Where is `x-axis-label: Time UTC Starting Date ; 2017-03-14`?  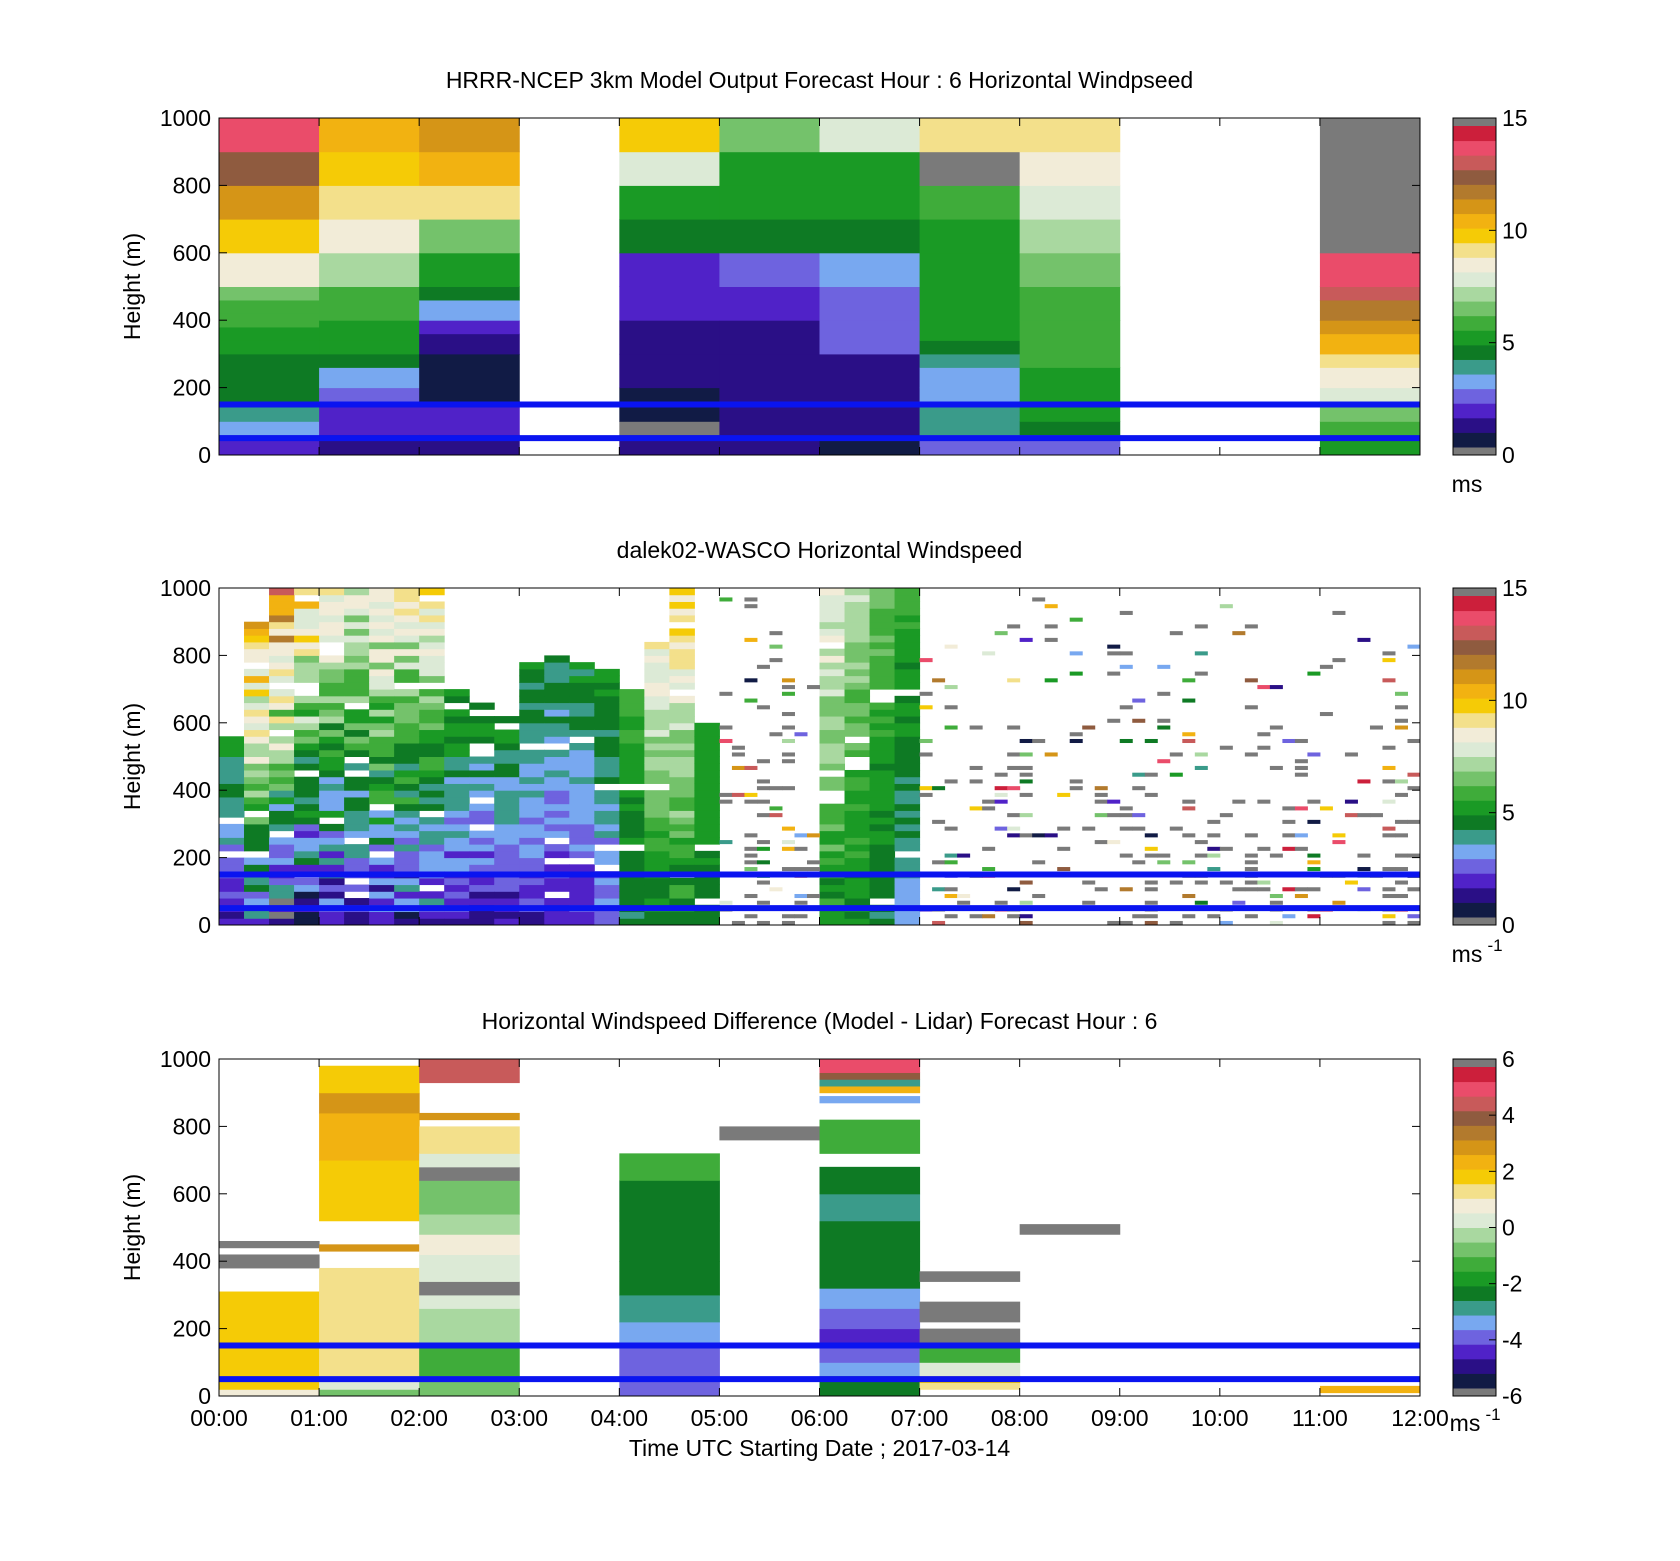
x-axis-label: Time UTC Starting Date ; 2017-03-14 is located at coordinates (820, 1448).